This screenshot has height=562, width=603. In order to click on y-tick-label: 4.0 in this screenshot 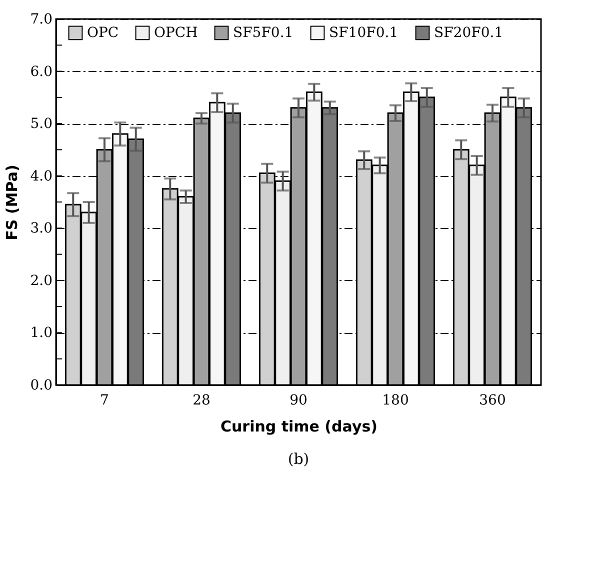, I will do `click(41, 176)`.